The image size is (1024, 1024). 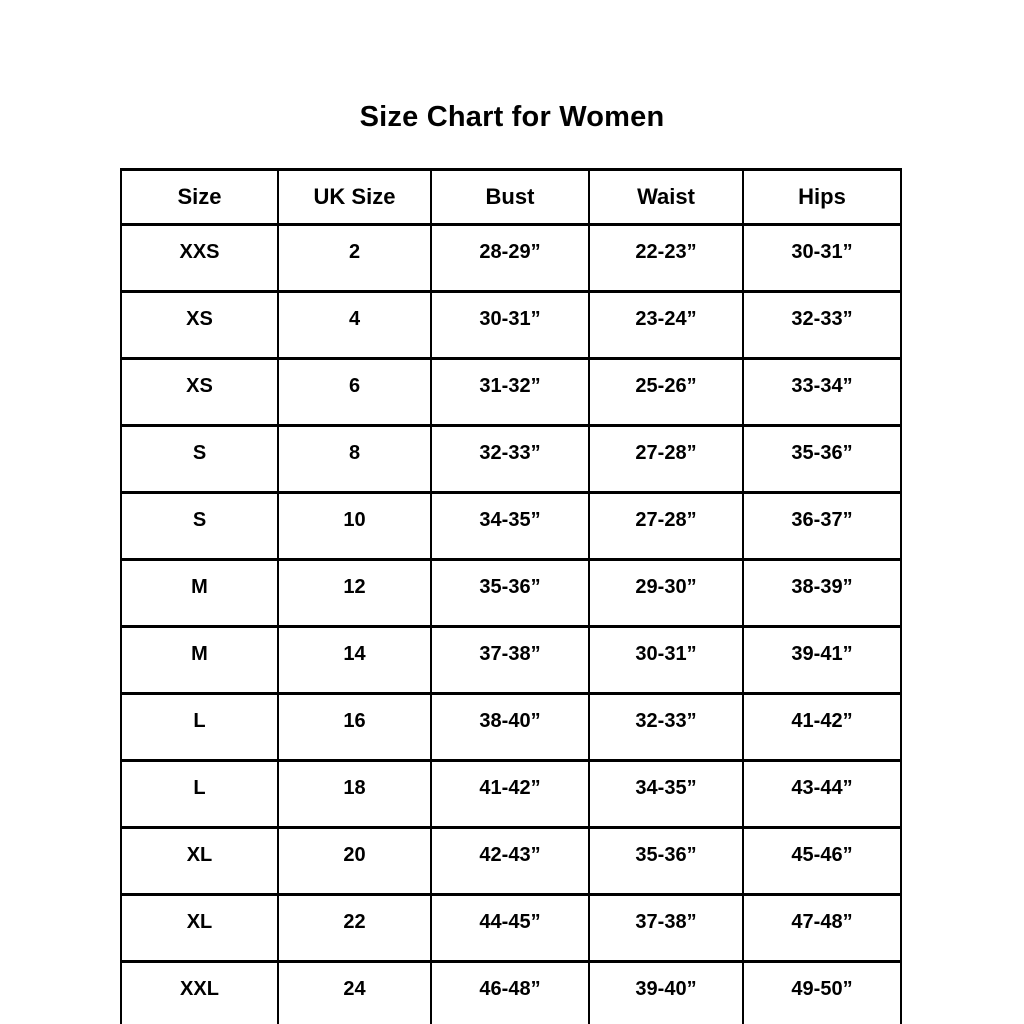 I want to click on table-cell: 46-48”, so click(x=510, y=992).